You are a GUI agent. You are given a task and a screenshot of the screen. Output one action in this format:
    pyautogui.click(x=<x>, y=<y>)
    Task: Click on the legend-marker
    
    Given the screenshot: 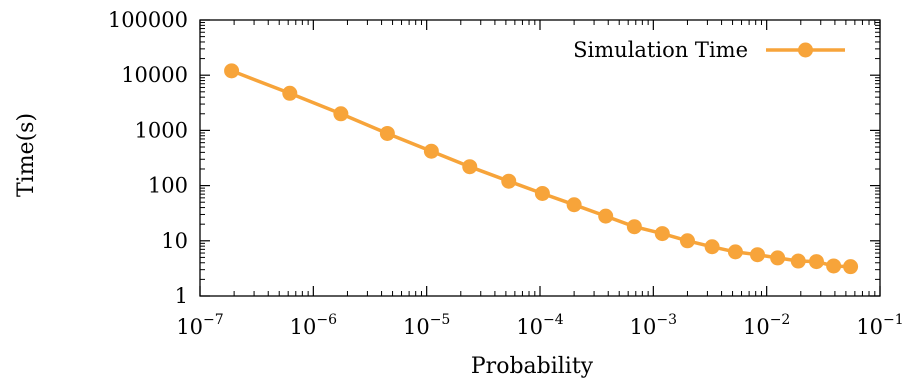 What is the action you would take?
    pyautogui.click(x=805, y=50)
    